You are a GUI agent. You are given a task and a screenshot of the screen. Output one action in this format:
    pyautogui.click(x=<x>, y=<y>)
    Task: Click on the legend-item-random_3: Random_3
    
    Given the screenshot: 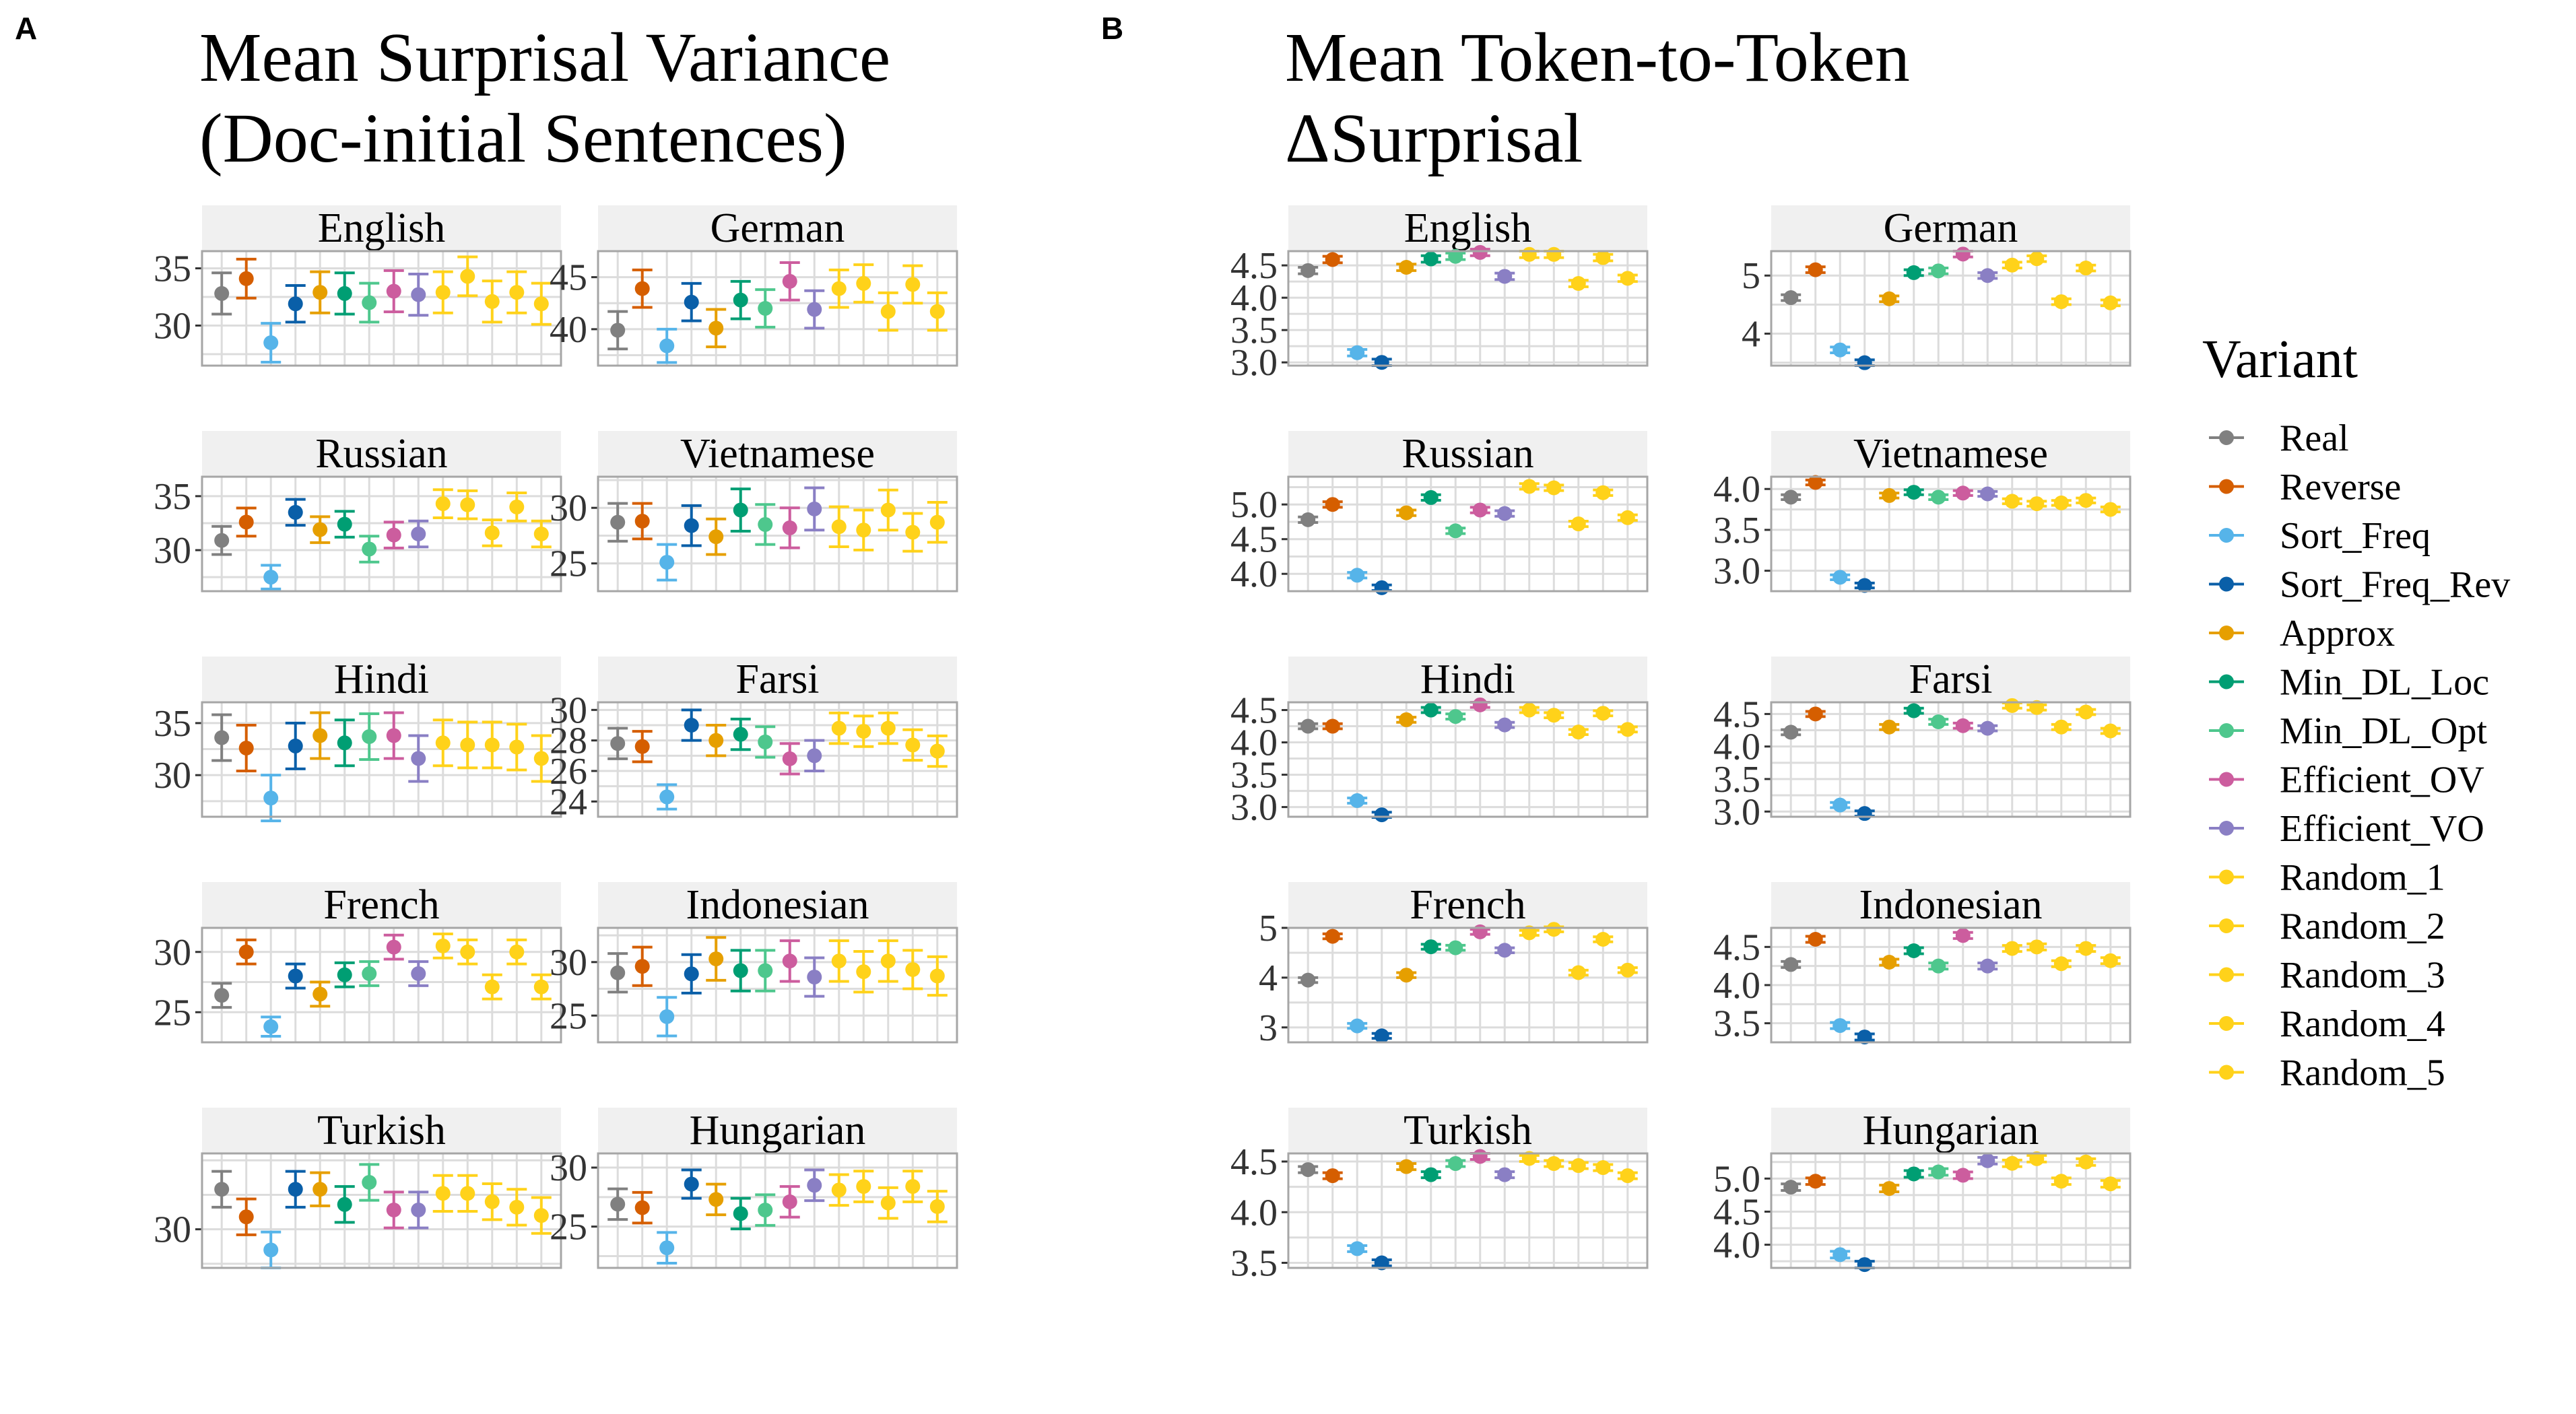 What is the action you would take?
    pyautogui.click(x=2327, y=976)
    